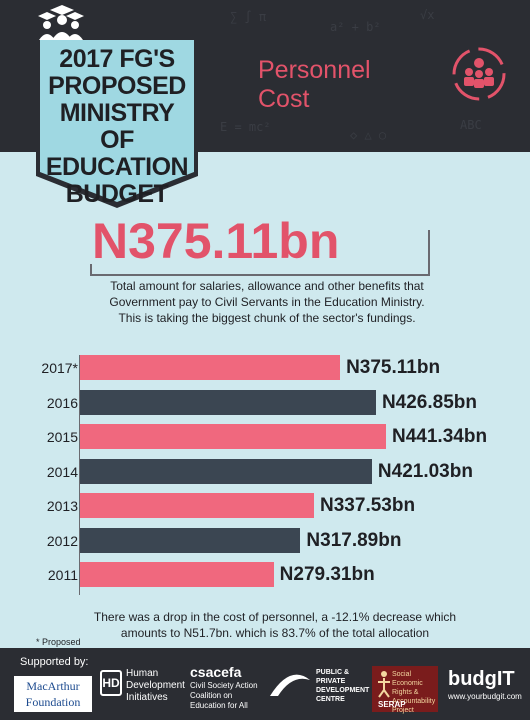 The height and width of the screenshot is (720, 530). I want to click on bar-value-label: N421.03bn, so click(425, 471).